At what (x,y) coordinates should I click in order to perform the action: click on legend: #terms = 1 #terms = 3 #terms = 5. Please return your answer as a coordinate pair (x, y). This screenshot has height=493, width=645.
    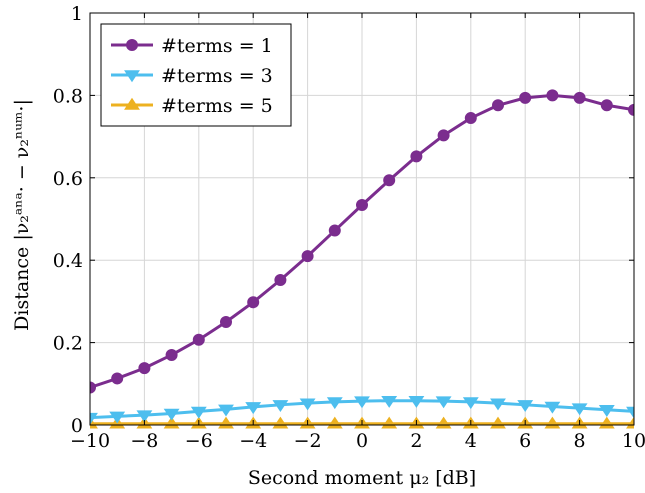
    Looking at the image, I should click on (196, 75).